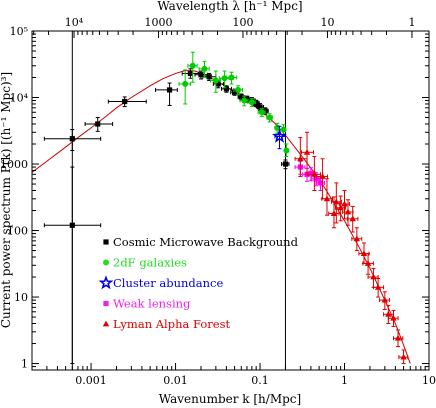 Image resolution: width=436 pixels, height=408 pixels. I want to click on legend-item: Cosmic Microwave Background, so click(201, 242).